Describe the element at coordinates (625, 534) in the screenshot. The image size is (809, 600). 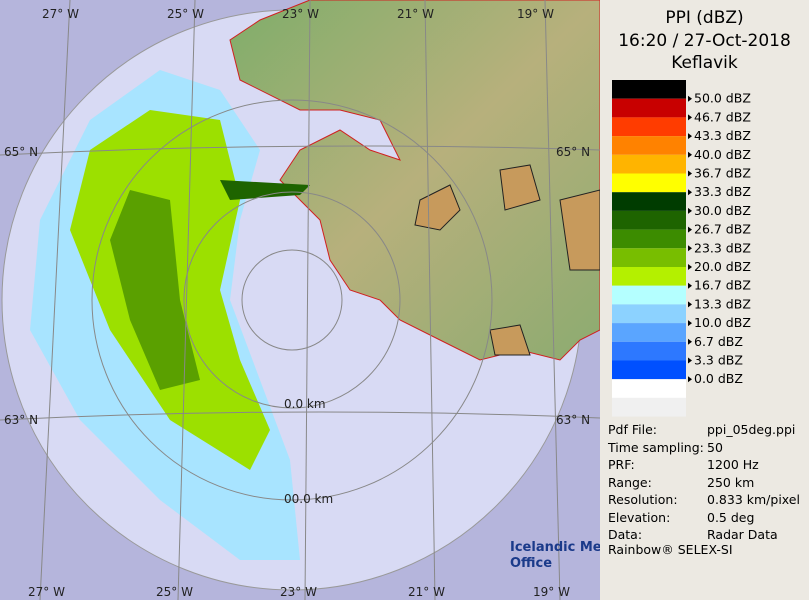
I see `info-label: Data:` at that location.